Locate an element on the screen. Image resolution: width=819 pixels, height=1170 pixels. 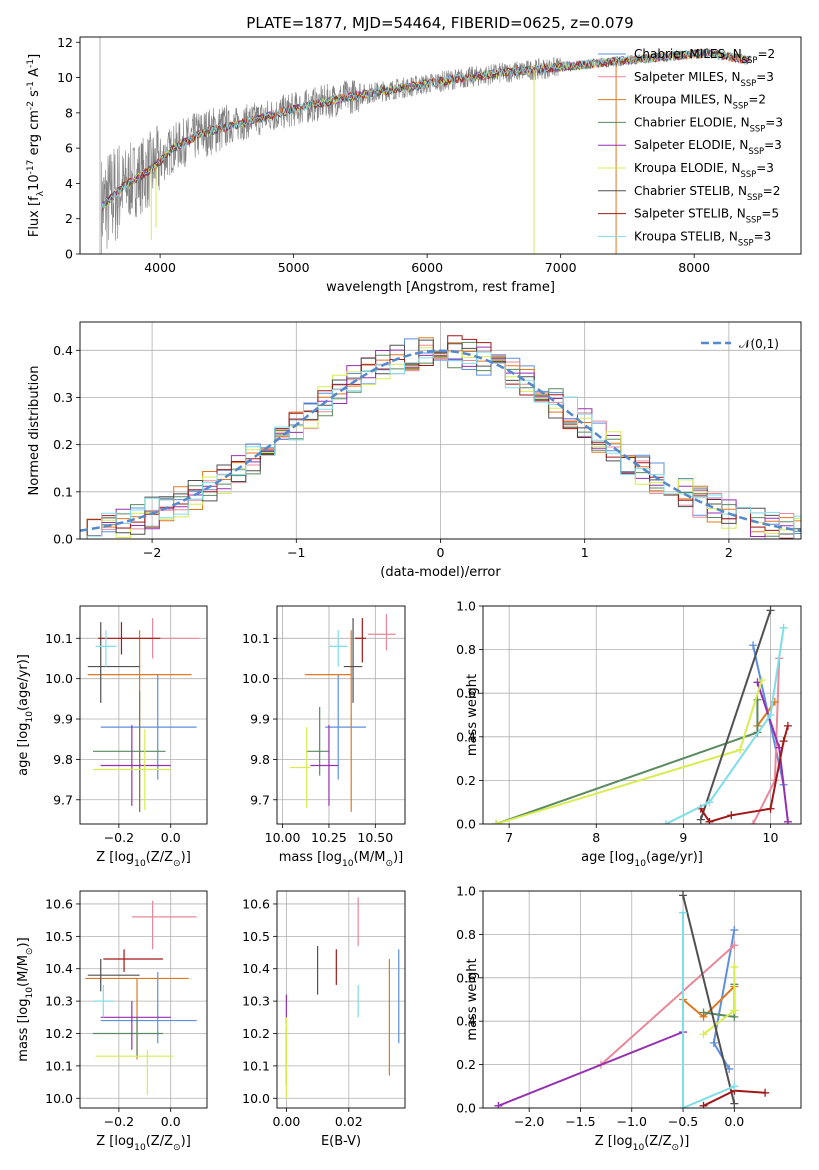
legend-label-9: Kroupa STELIB, NSSP=3 is located at coordinates (702, 238).